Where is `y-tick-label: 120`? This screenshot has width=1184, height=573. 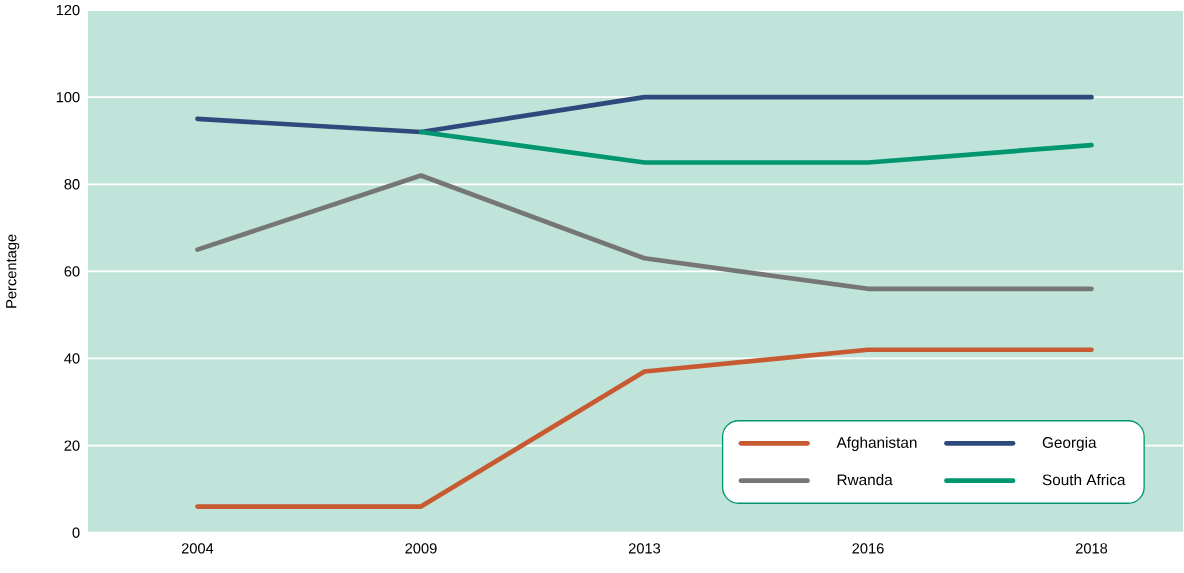 y-tick-label: 120 is located at coordinates (68, 10).